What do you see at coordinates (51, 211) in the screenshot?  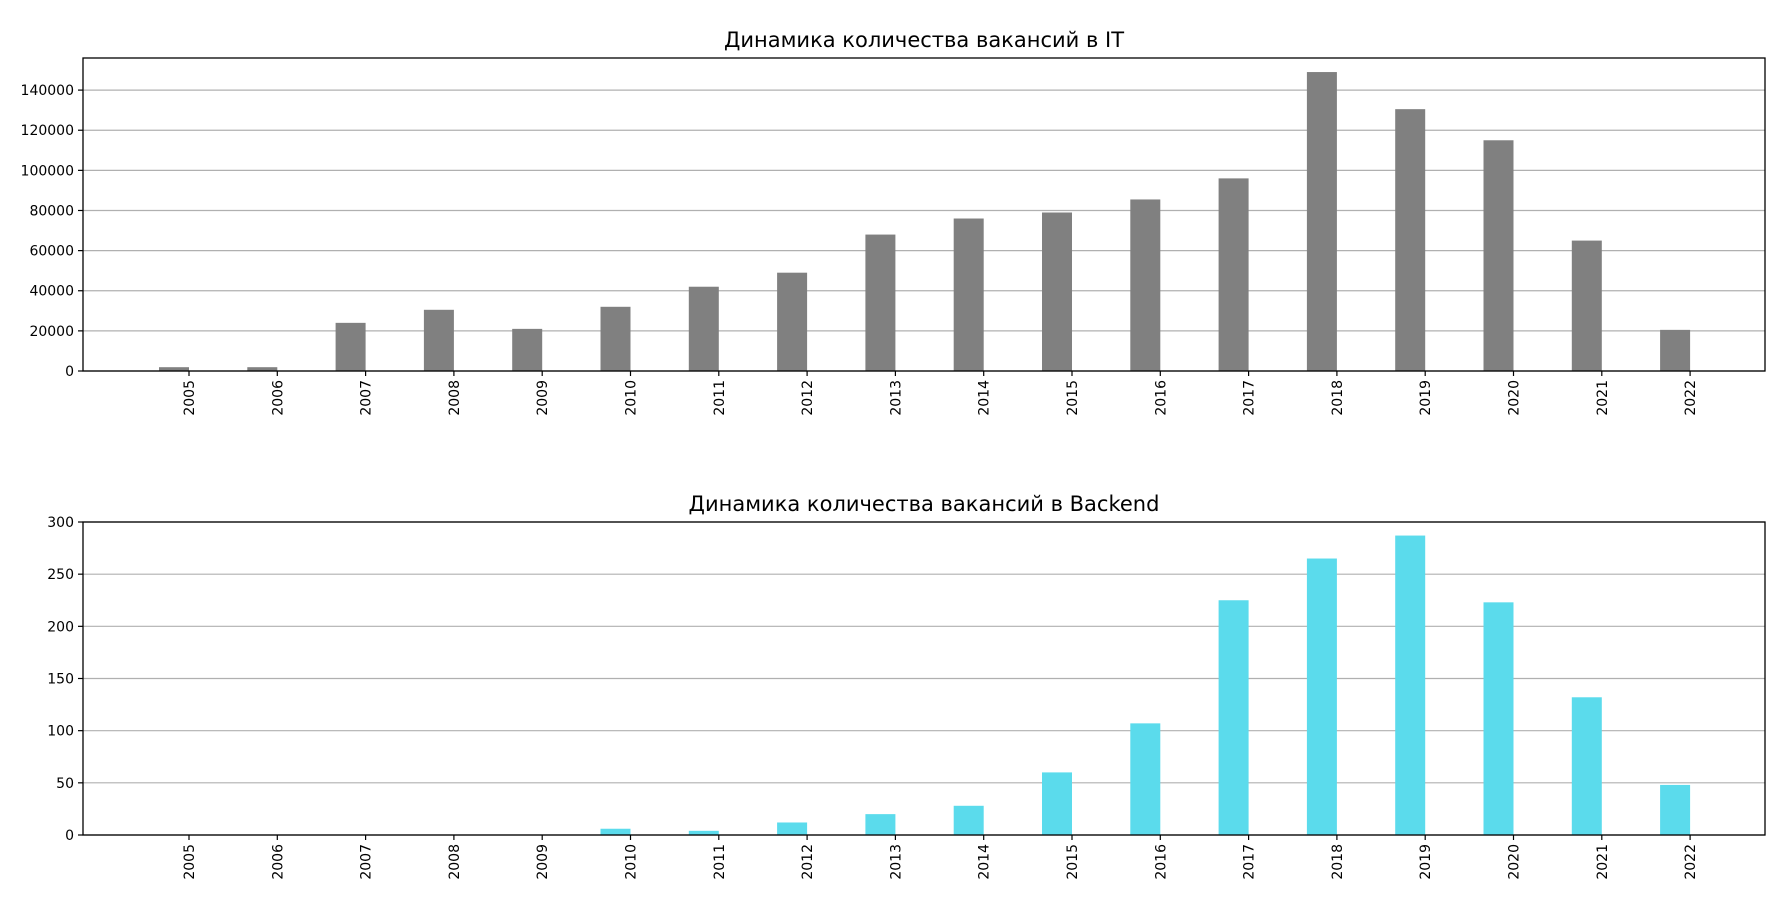 I see `y-tick-label: 80000` at bounding box center [51, 211].